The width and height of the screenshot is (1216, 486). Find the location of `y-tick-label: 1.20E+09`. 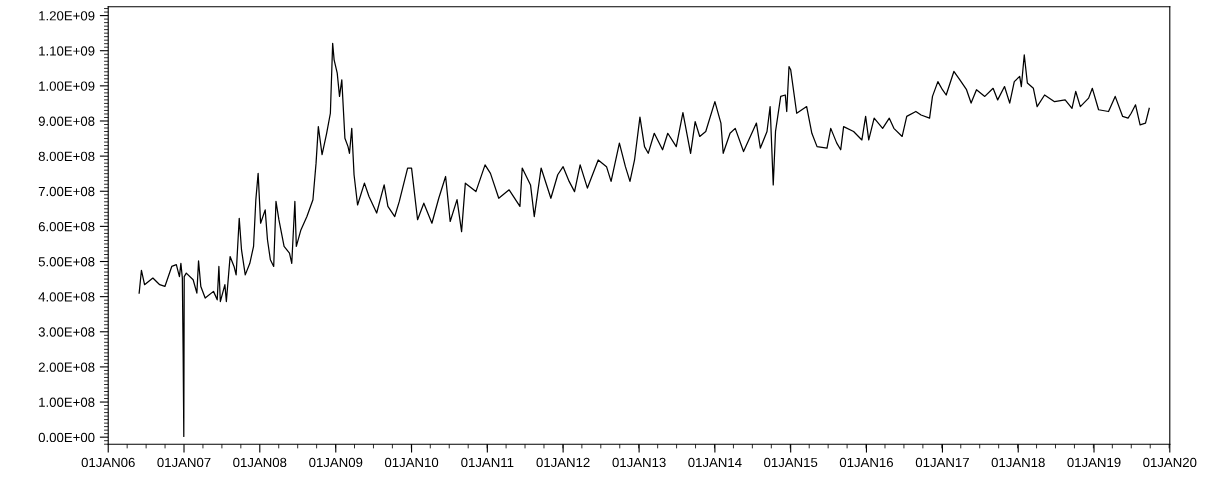

y-tick-label: 1.20E+09 is located at coordinates (67, 16).